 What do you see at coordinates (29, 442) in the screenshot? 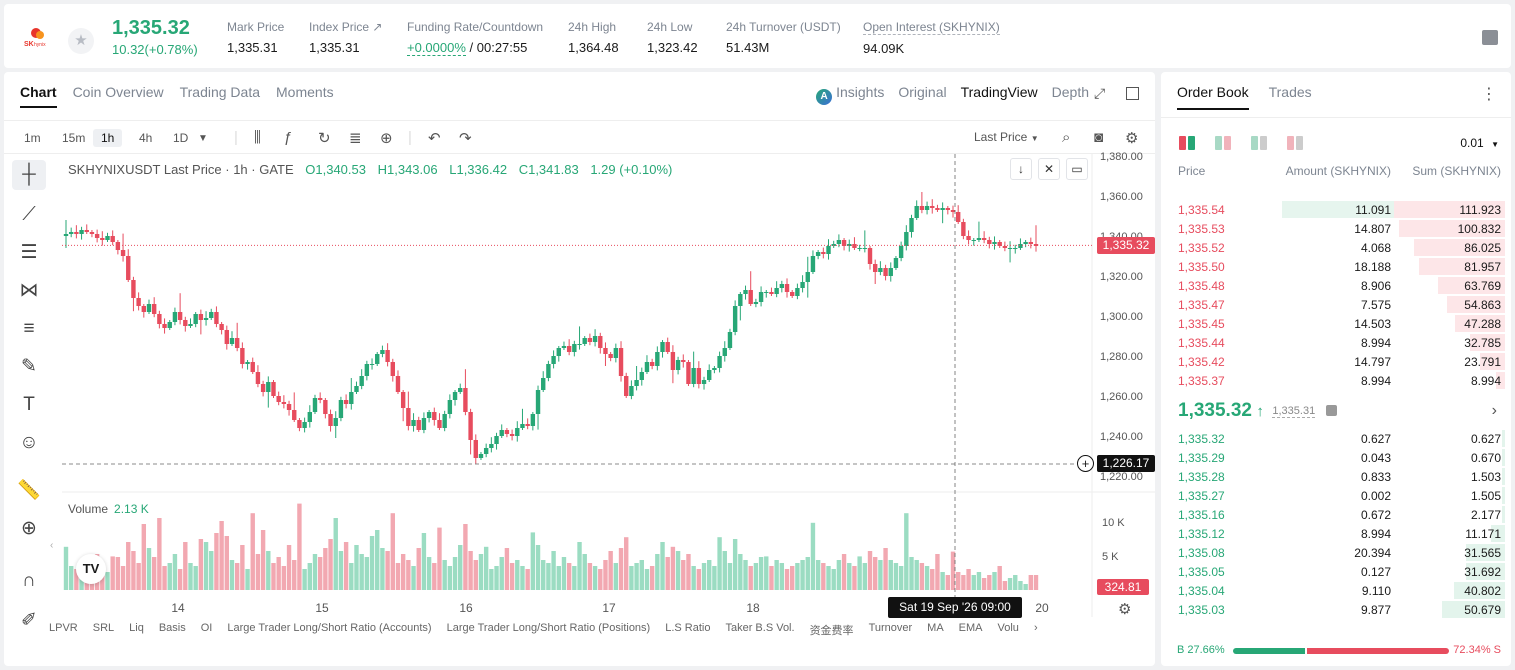
I see `emoji-icon: ☺` at bounding box center [29, 442].